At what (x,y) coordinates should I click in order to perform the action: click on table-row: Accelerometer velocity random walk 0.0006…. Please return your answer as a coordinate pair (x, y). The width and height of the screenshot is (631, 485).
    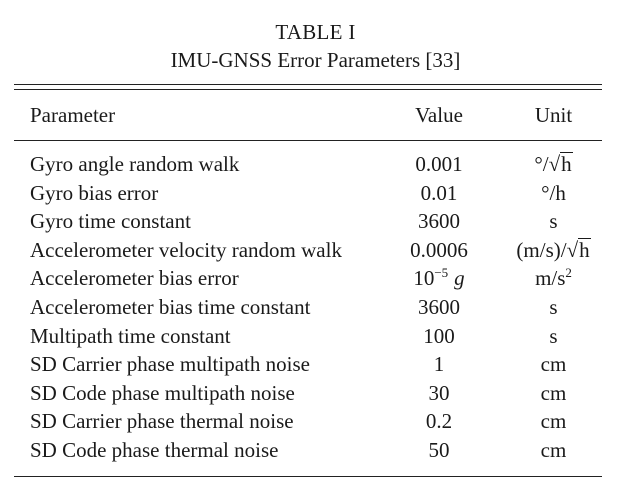
    Looking at the image, I should click on (315, 250).